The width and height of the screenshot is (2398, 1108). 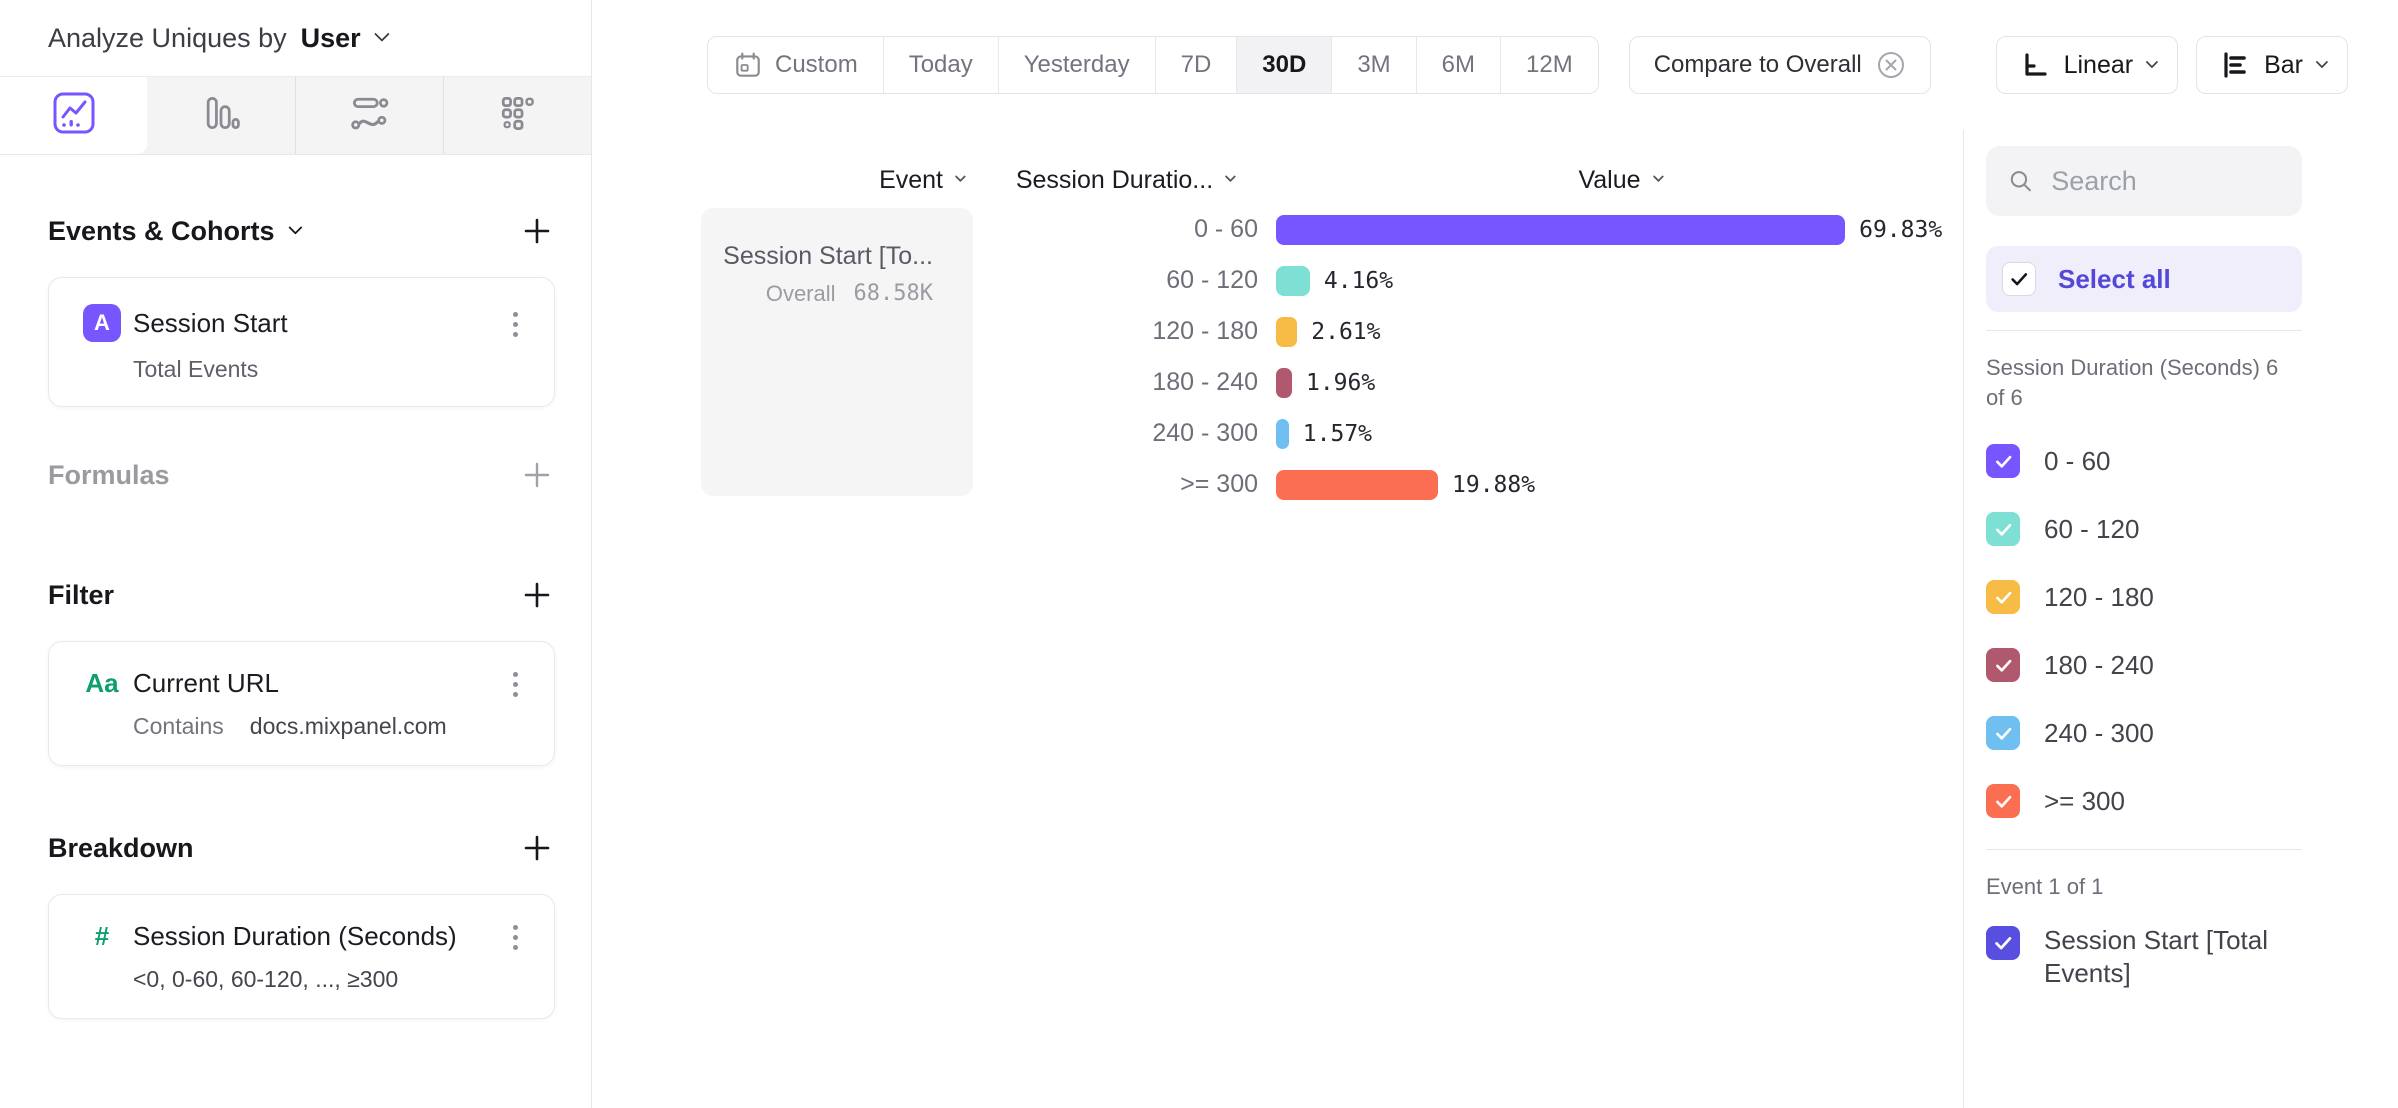 I want to click on legend-search-box, so click(x=2144, y=181).